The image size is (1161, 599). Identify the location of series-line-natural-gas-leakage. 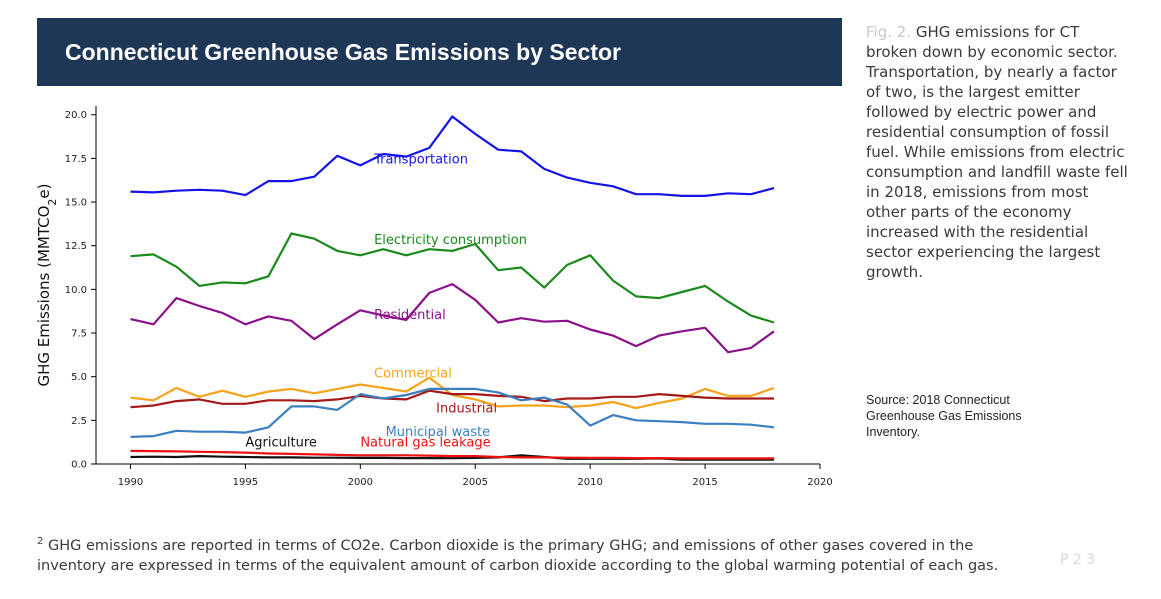
(452, 454).